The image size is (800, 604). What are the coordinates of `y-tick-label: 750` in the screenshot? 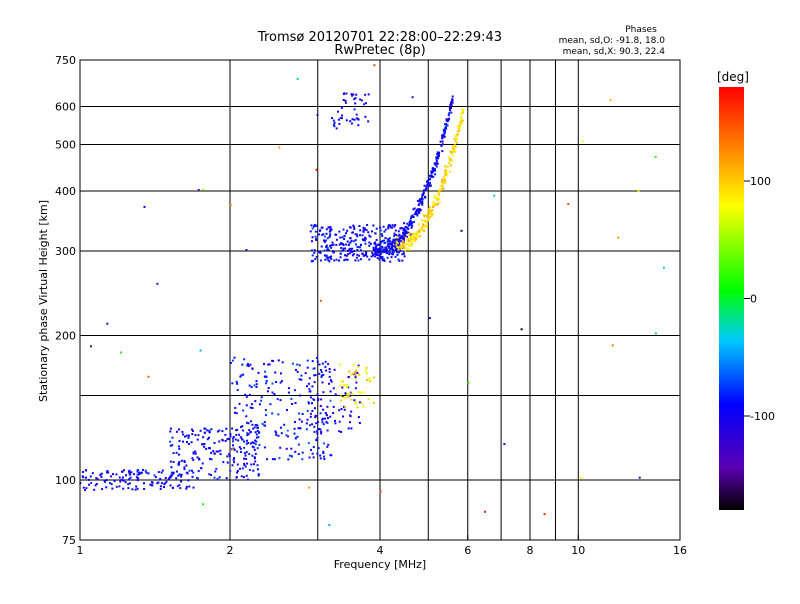 It's located at (65, 60).